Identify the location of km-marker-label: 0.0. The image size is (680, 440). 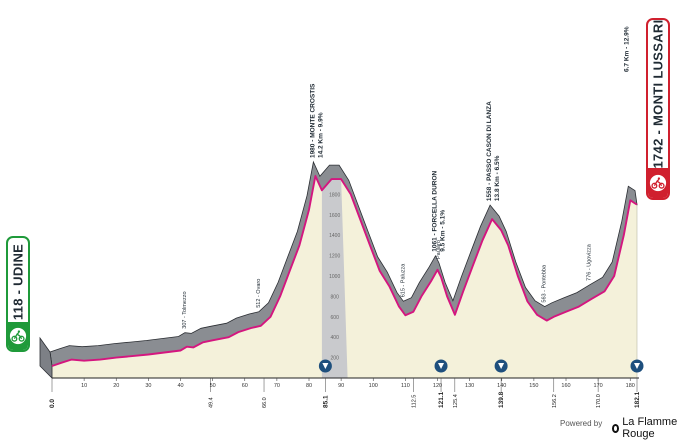
(52, 403).